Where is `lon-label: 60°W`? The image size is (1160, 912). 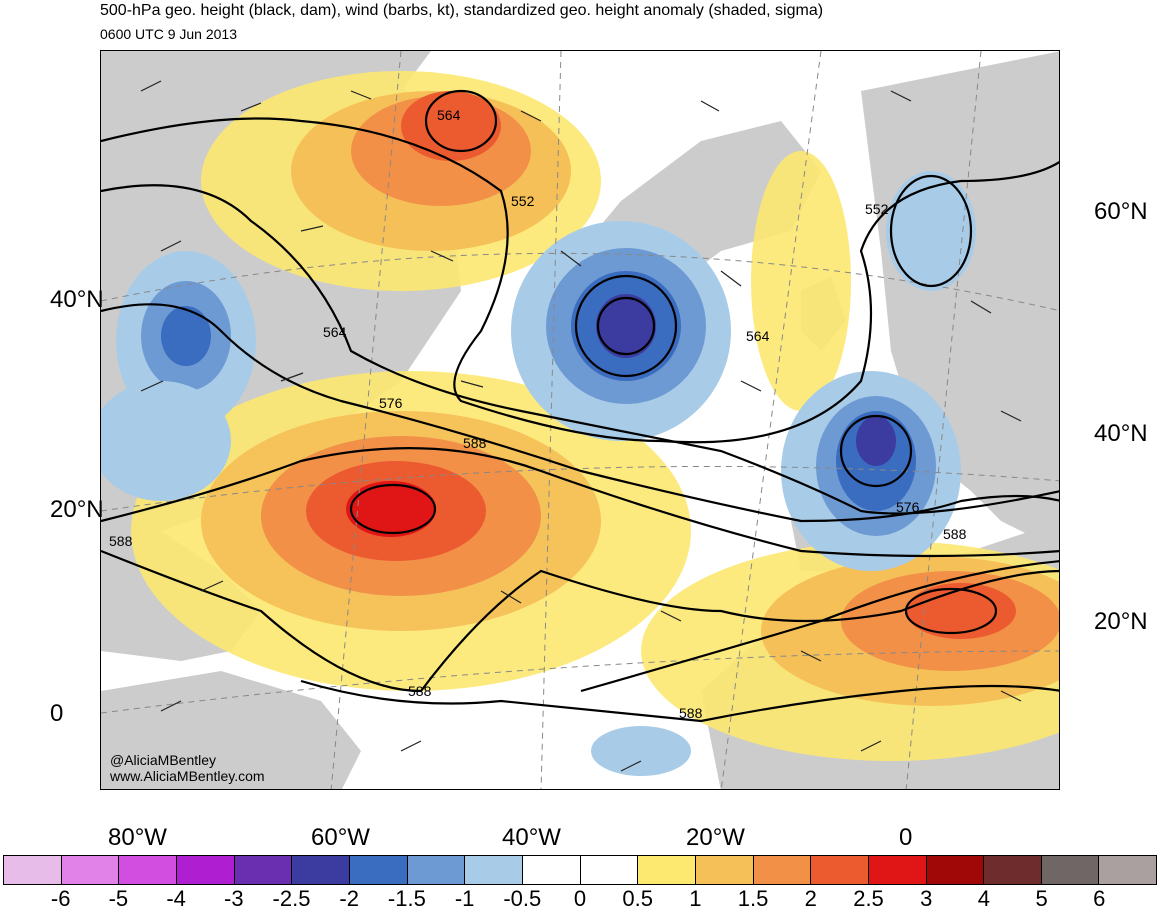 lon-label: 60°W is located at coordinates (340, 837).